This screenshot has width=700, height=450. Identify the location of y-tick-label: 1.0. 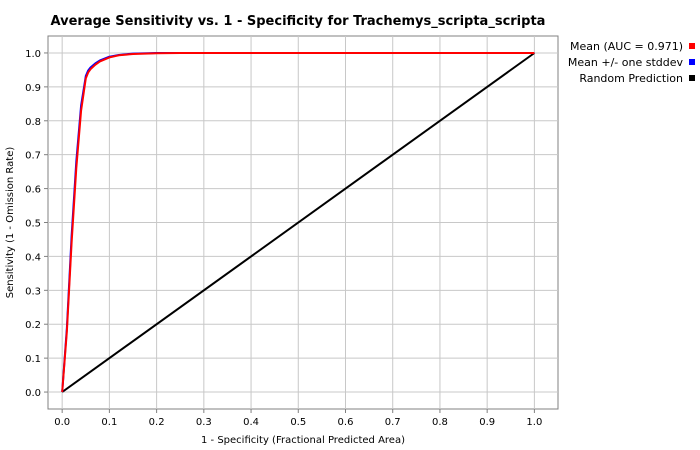
(33, 54).